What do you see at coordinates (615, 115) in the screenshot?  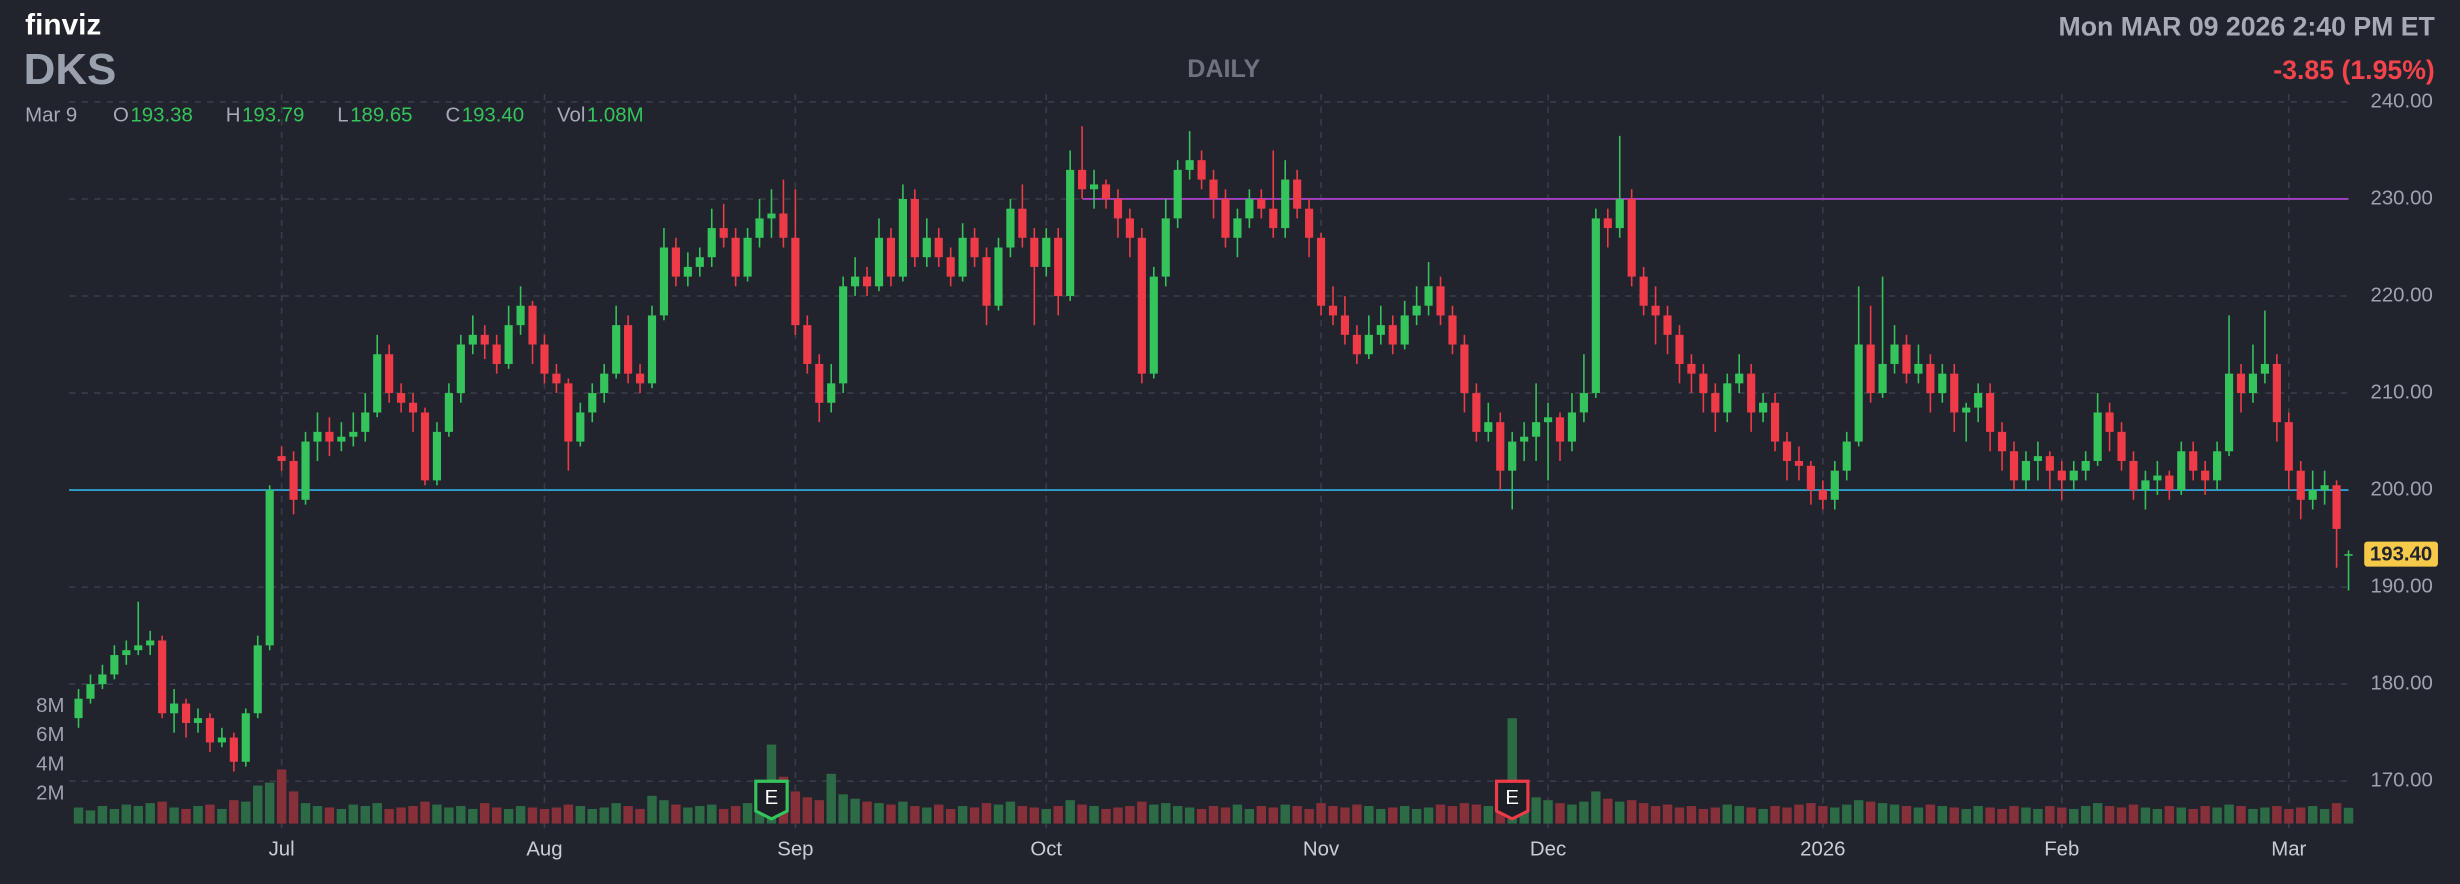 I see `quote-value: 1.08M` at bounding box center [615, 115].